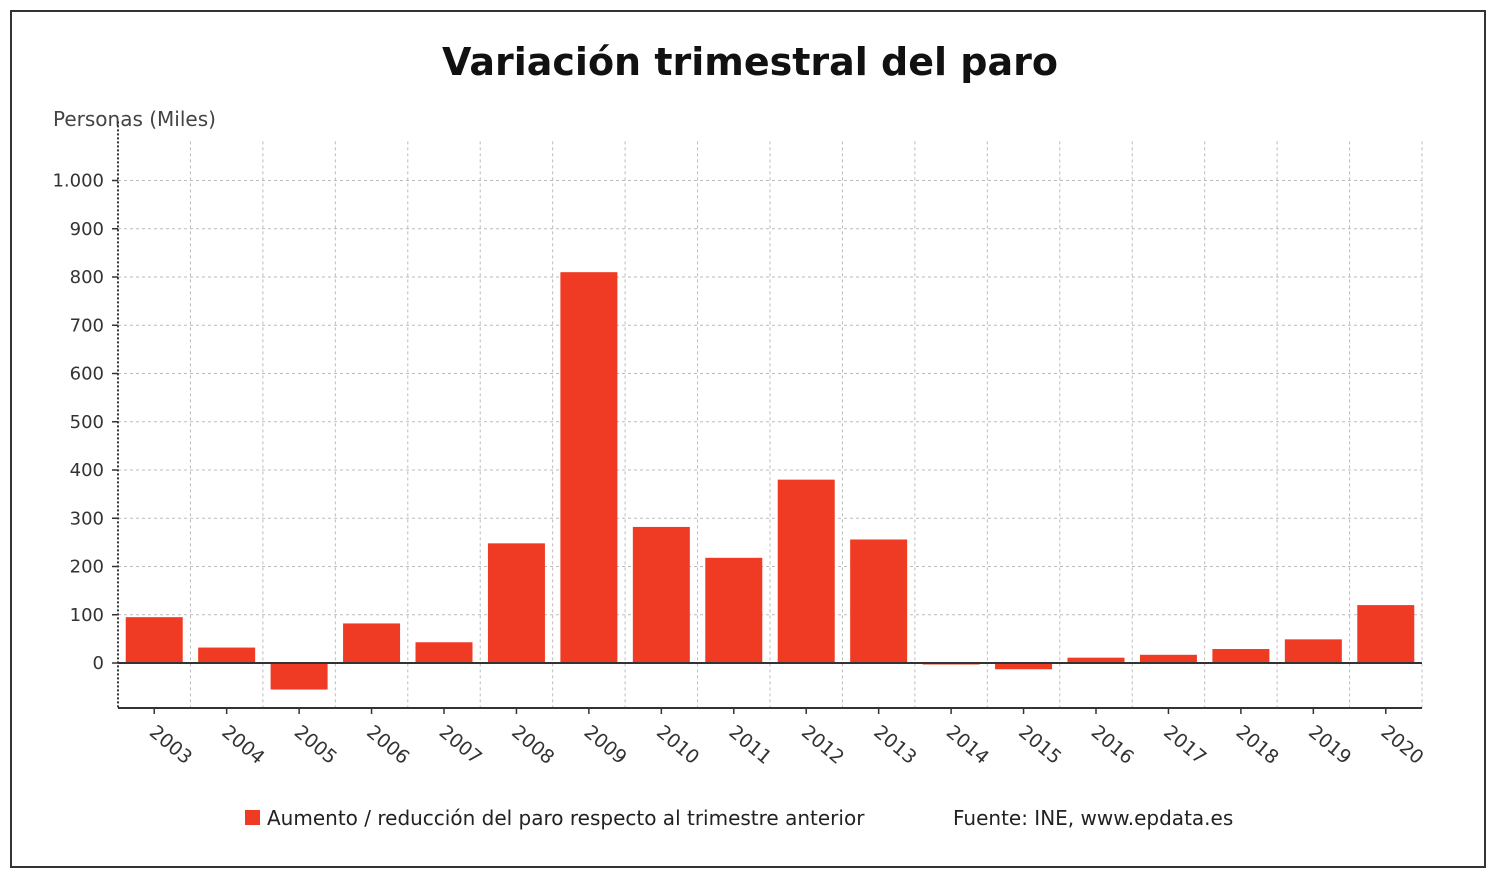 This screenshot has width=1500, height=881. Describe the element at coordinates (242, 745) in the screenshot. I see `x-tick-label: 2004` at that location.